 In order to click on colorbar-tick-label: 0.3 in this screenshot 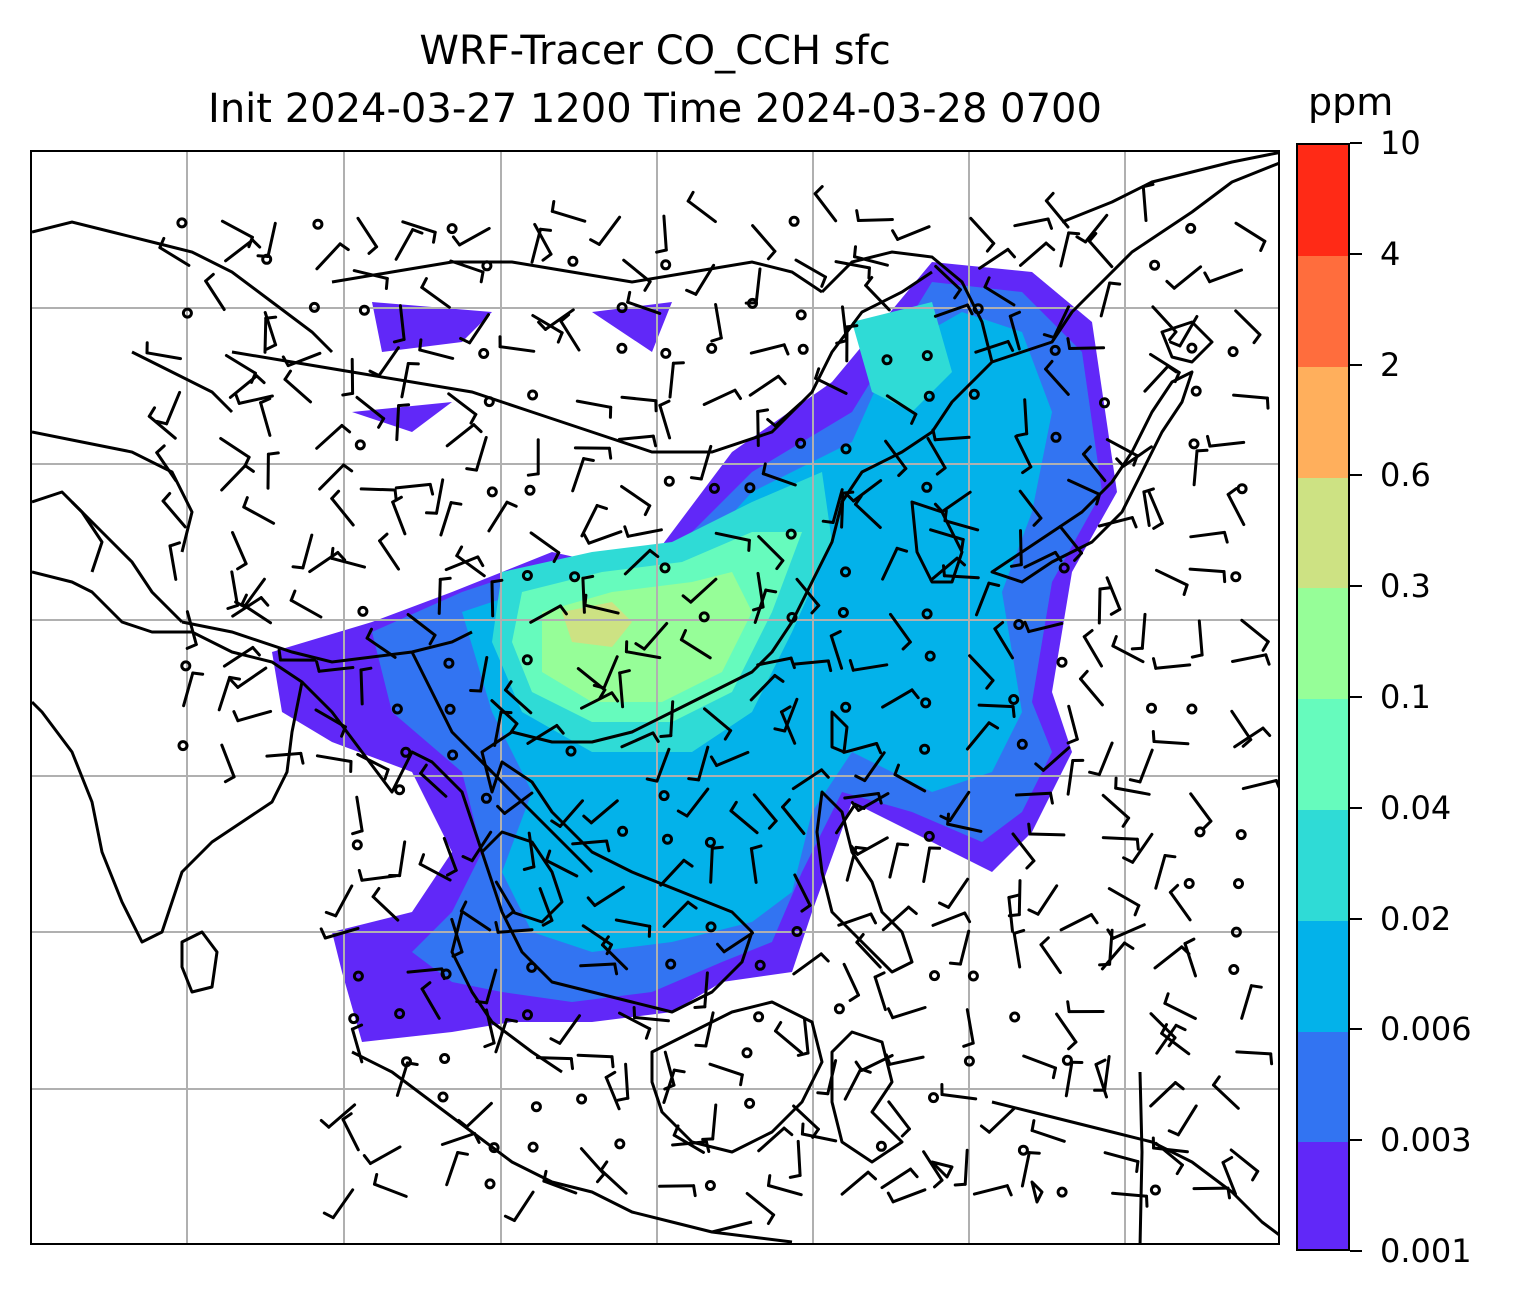, I will do `click(1405, 586)`.